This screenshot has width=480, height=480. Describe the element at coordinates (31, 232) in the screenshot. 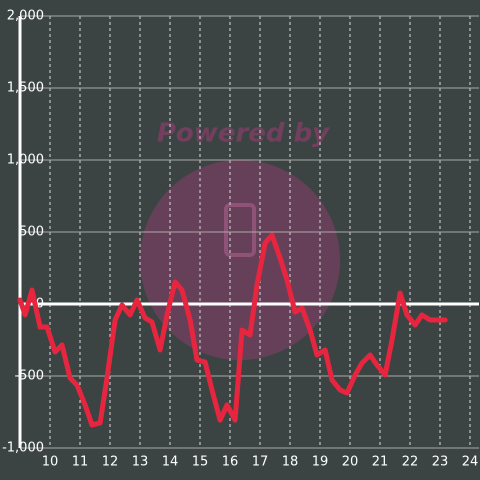

I see `y-tick-label: 500` at that location.